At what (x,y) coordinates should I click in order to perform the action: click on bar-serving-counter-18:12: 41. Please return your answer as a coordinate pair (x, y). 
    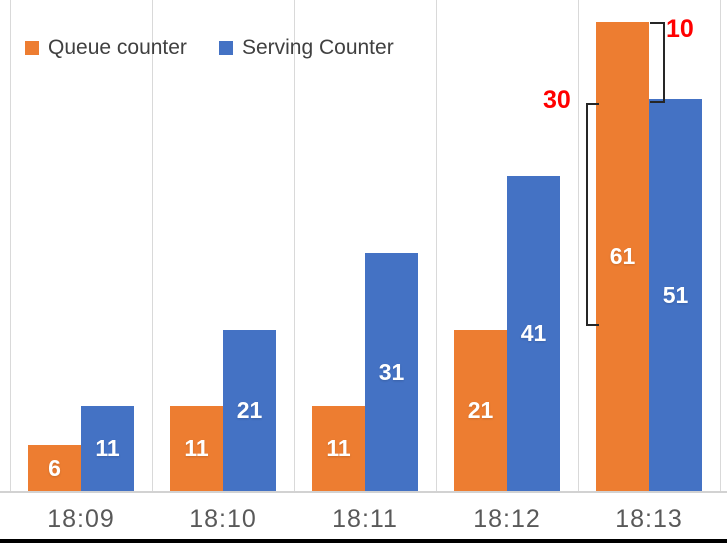
    Looking at the image, I should click on (533, 333).